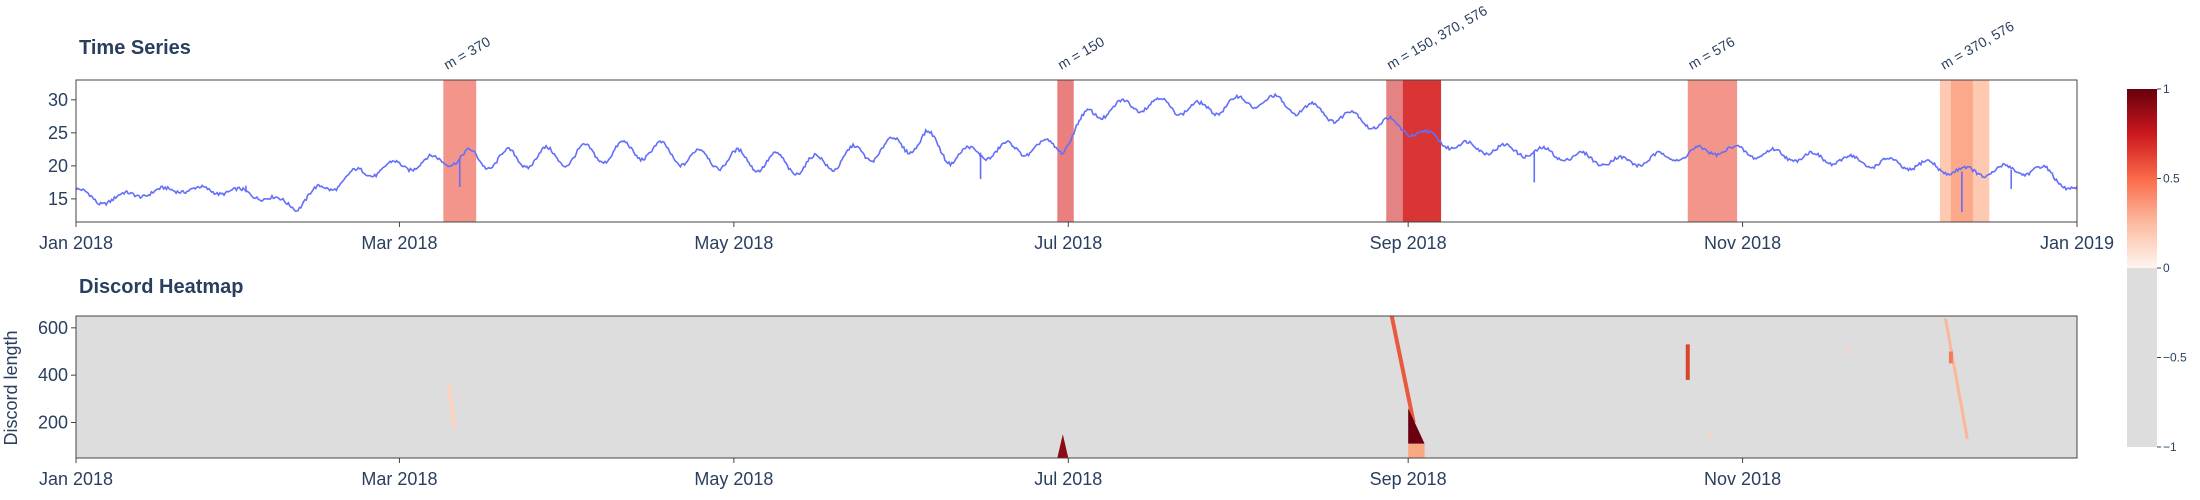 The width and height of the screenshot is (2200, 500). I want to click on colorbar-tick-label: −1, so click(2170, 447).